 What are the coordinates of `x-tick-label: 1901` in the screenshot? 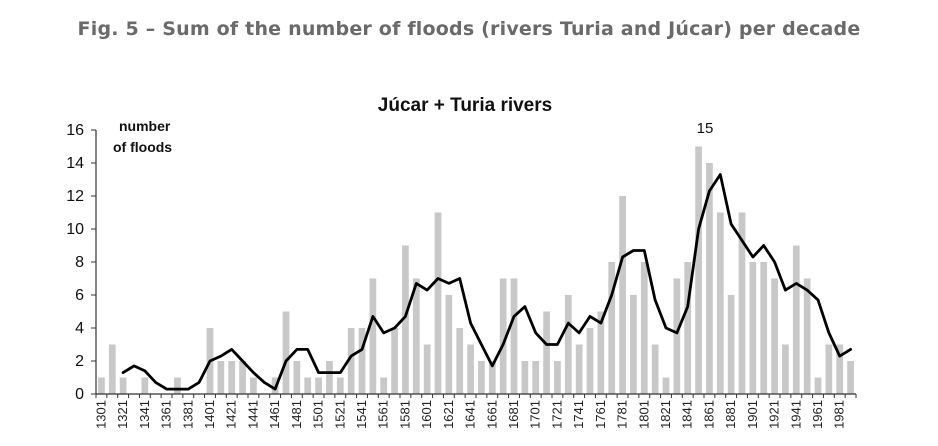 It's located at (752, 414).